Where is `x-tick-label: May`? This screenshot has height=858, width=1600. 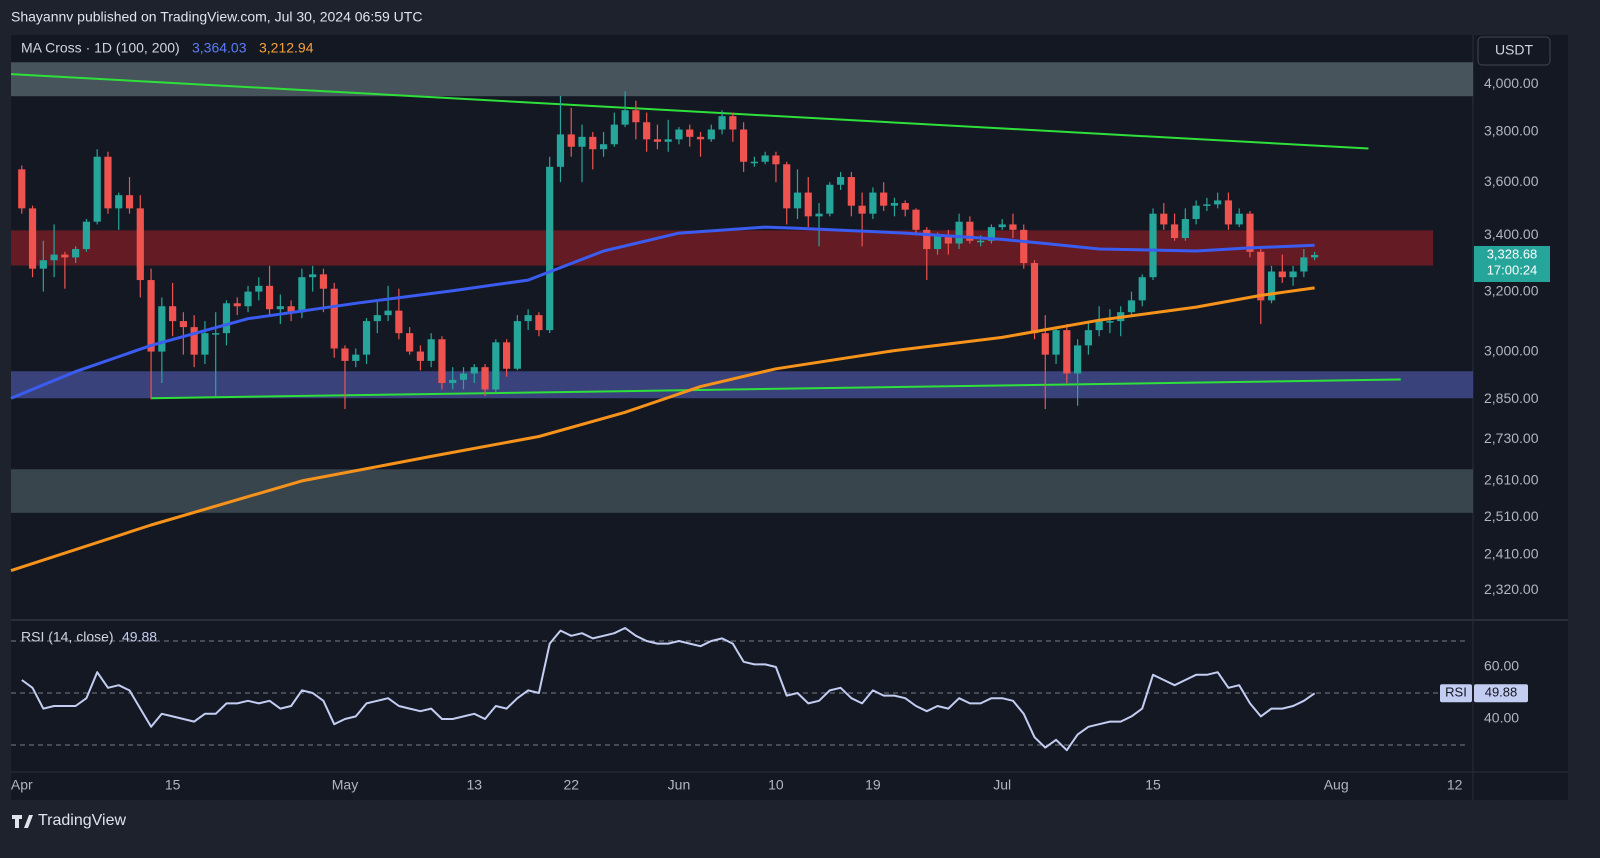 x-tick-label: May is located at coordinates (345, 785).